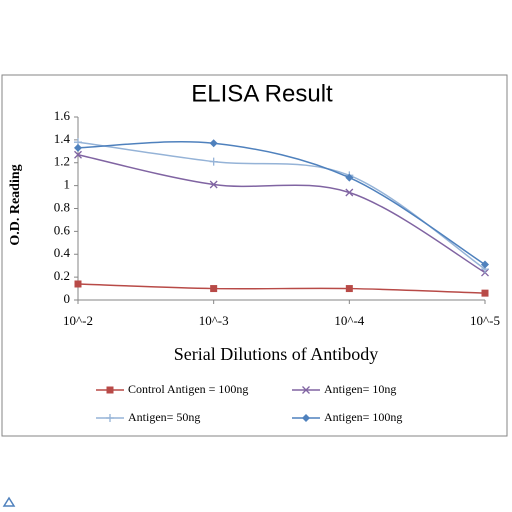  Describe the element at coordinates (363, 417) in the screenshot. I see `legend-label: Antigen= 100ng` at that location.